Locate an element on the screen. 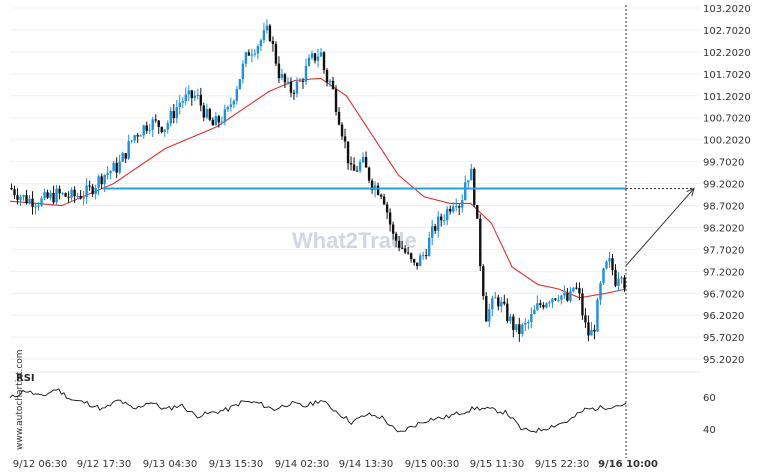 The width and height of the screenshot is (760, 475). rsi-panel: RSI 60 40 is located at coordinates (362, 403).